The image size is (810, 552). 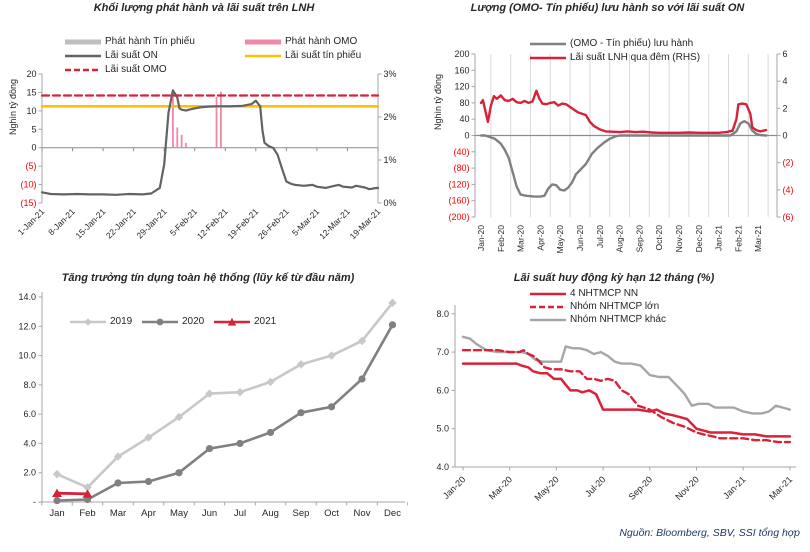 I want to click on series-2019, so click(x=224, y=395).